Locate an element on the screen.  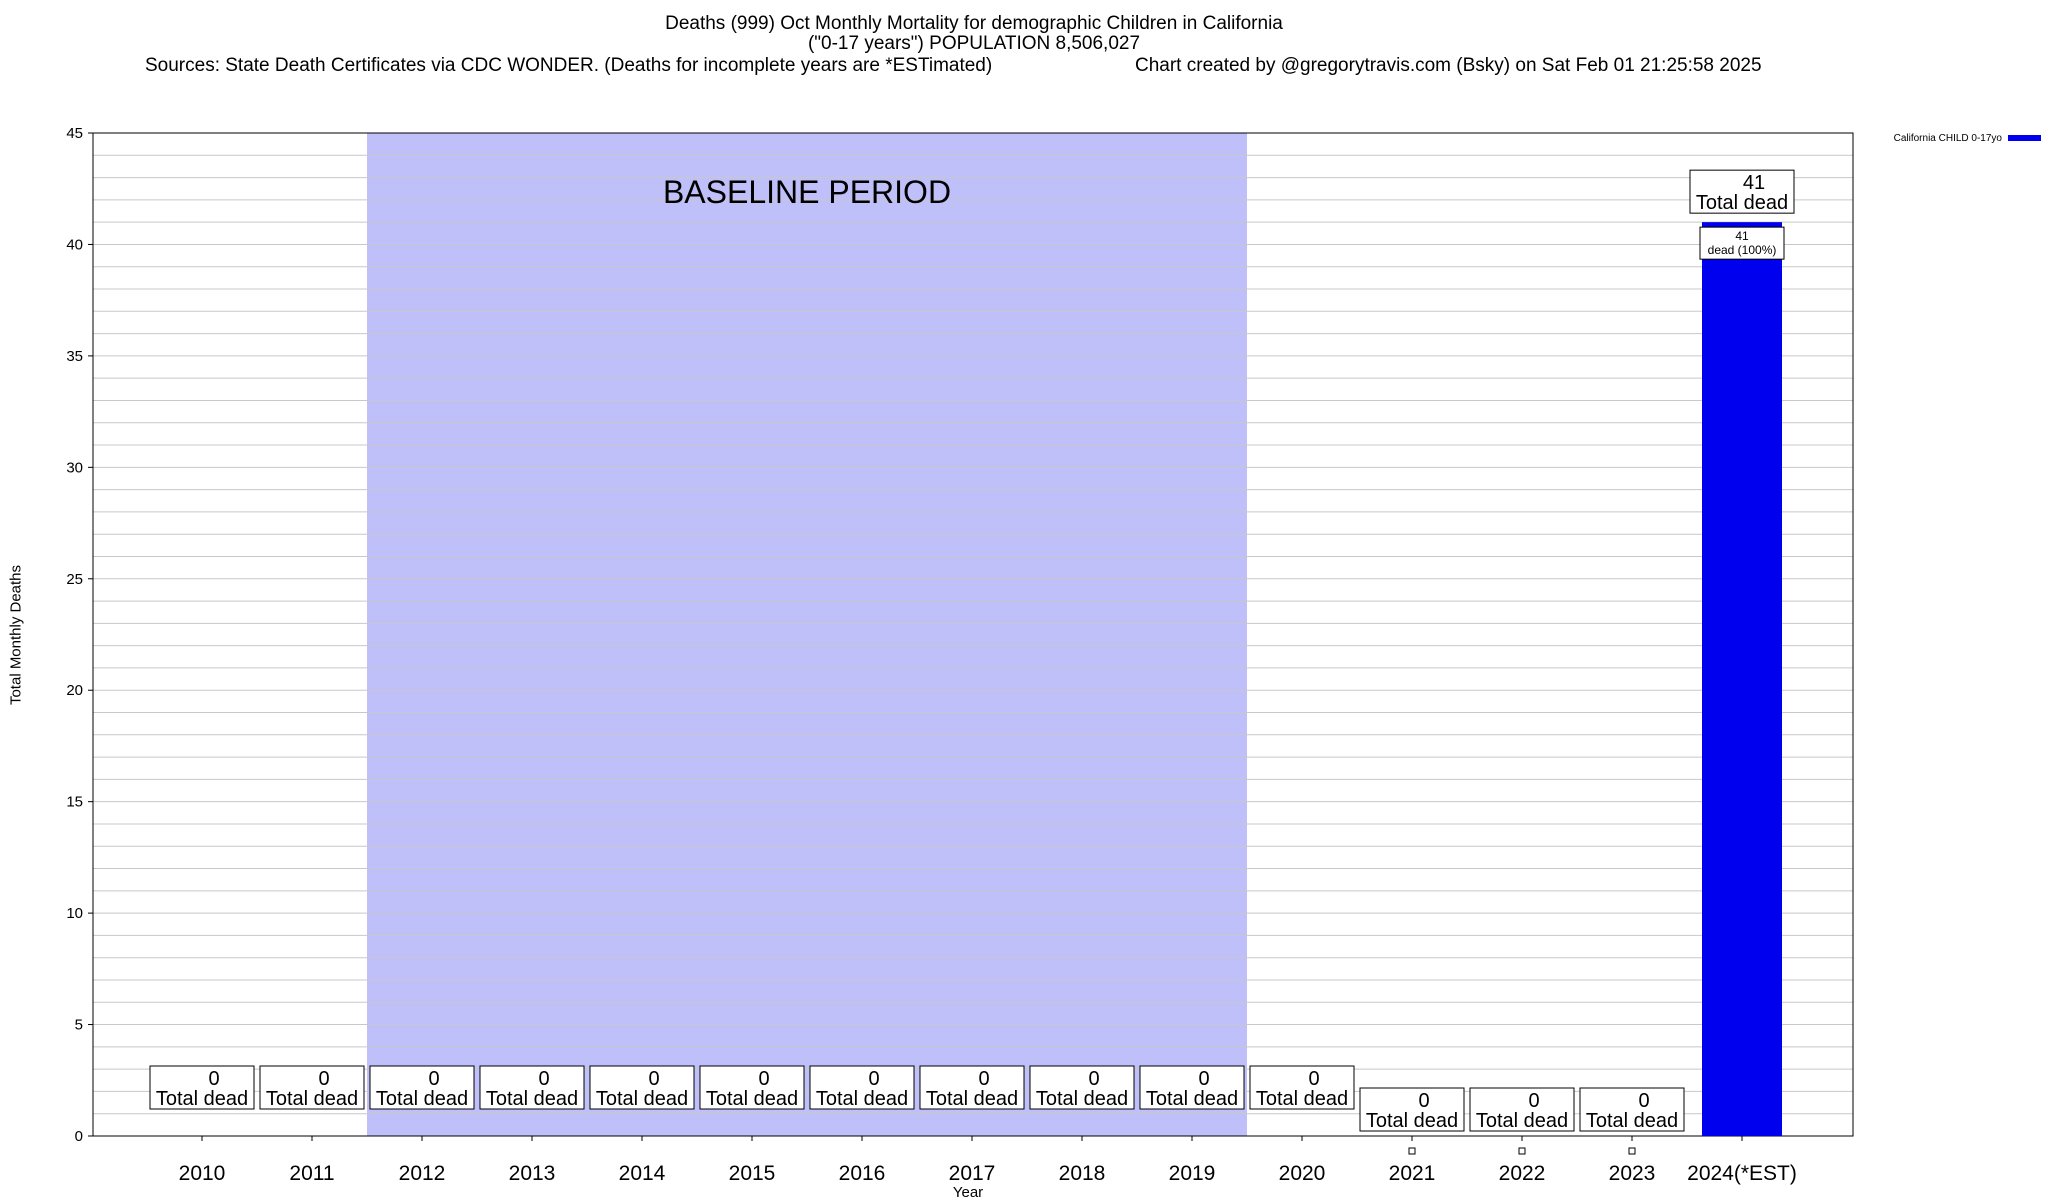
y-axis-label: Total Monthly Deaths is located at coordinates (16, 635).